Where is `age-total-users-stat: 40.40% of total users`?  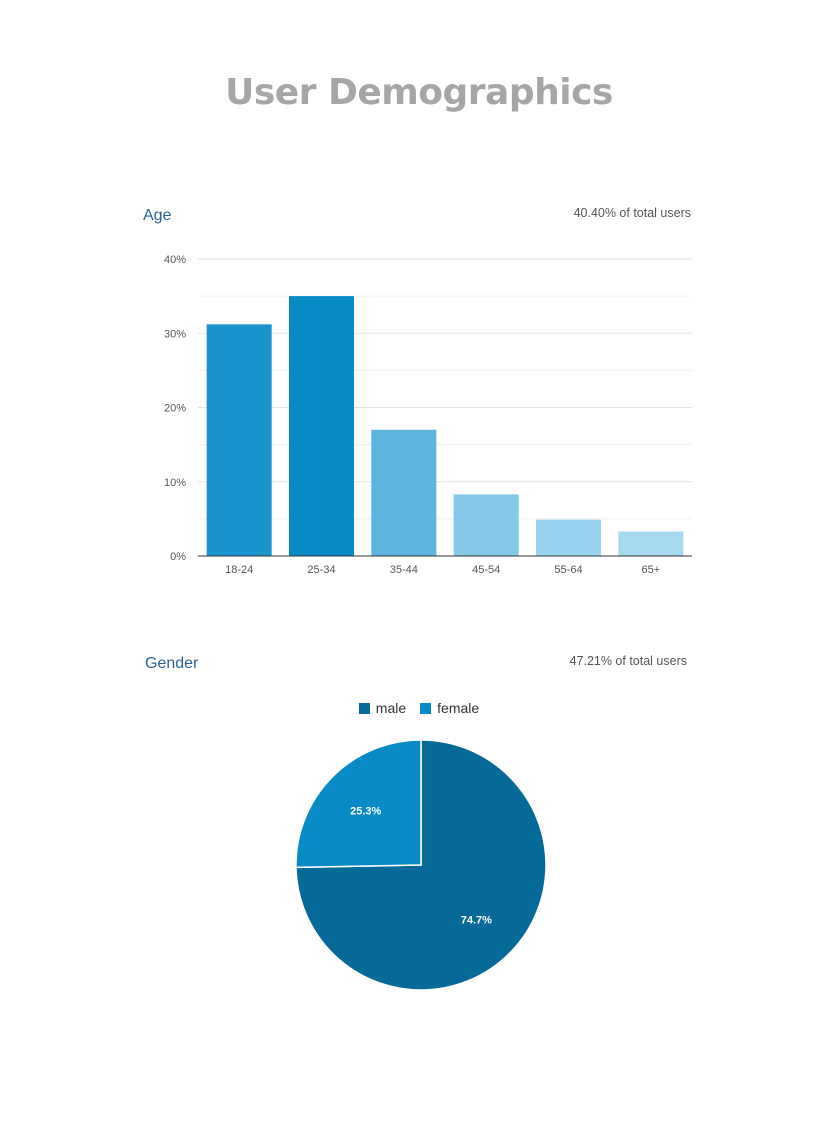 age-total-users-stat: 40.40% of total users is located at coordinates (632, 213).